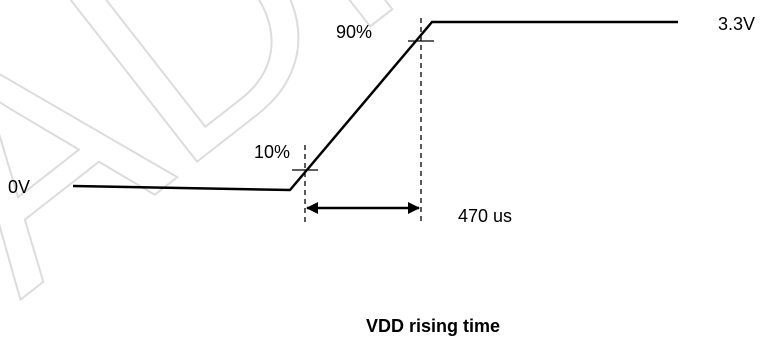 The height and width of the screenshot is (342, 773). What do you see at coordinates (485, 216) in the screenshot?
I see `rise-time-label: 470 us` at bounding box center [485, 216].